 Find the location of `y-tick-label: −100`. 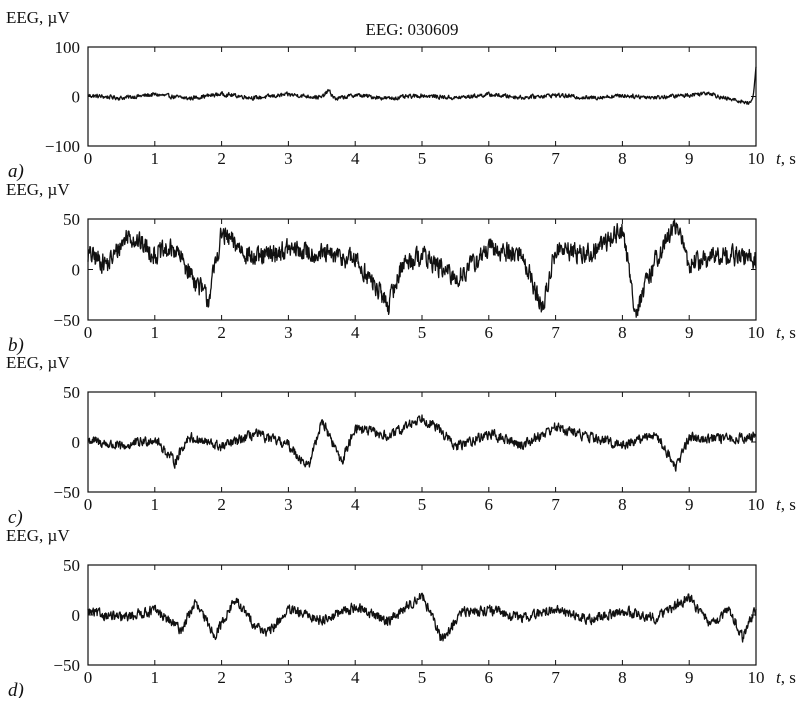

y-tick-label: −100 is located at coordinates (62, 146).